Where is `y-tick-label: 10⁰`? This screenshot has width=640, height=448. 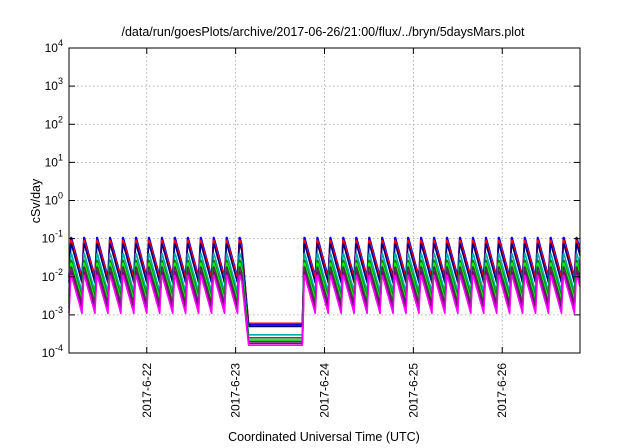
y-tick-label: 10⁰ is located at coordinates (54, 199).